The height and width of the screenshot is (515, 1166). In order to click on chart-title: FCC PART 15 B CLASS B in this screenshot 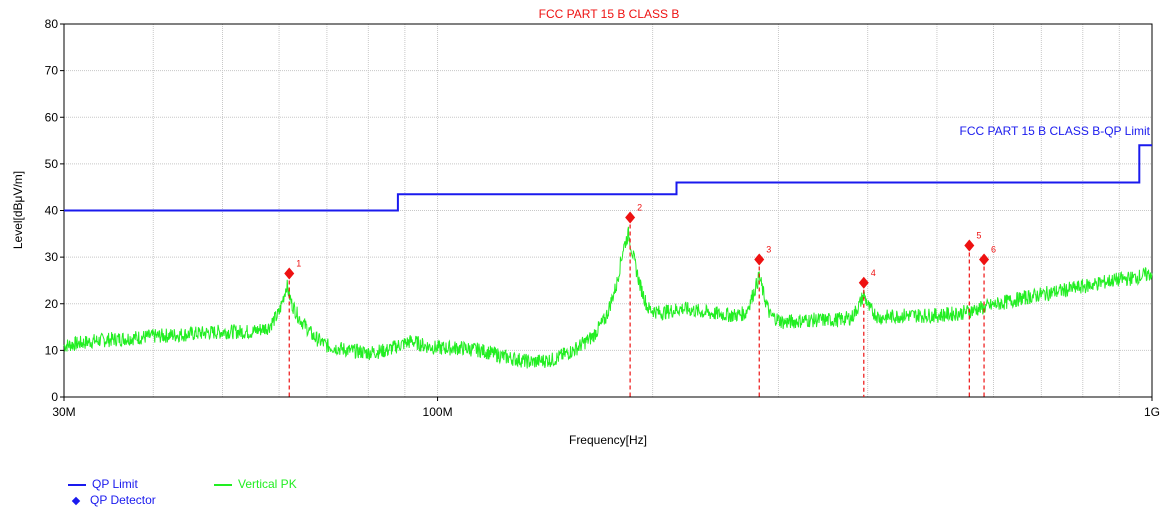, I will do `click(609, 14)`.